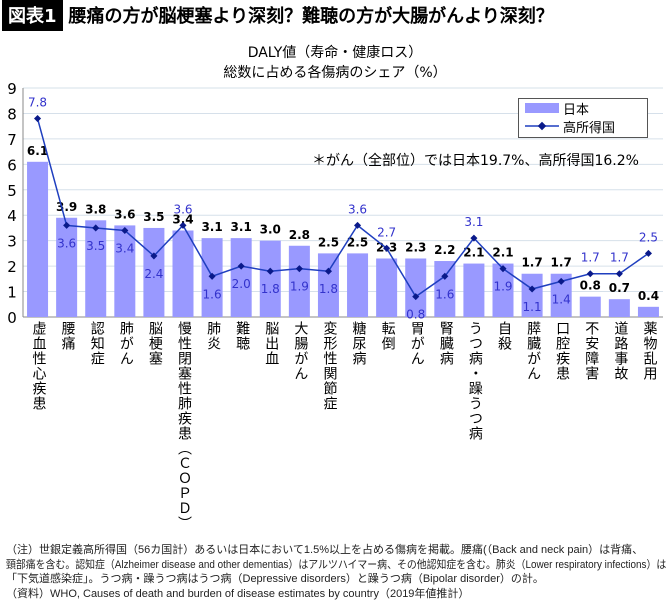 Image resolution: width=670 pixels, height=606 pixels. Describe the element at coordinates (12, 216) in the screenshot. I see `y-tick-label: 4` at that location.